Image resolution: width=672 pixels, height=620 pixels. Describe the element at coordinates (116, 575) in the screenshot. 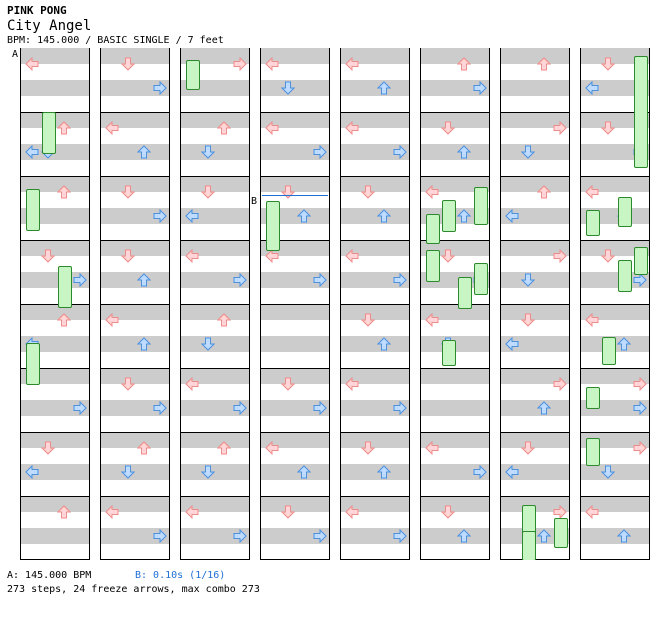

I see `footer-bpm-line: A: 145.000 BPM B: 0.10s (1/16)` at that location.